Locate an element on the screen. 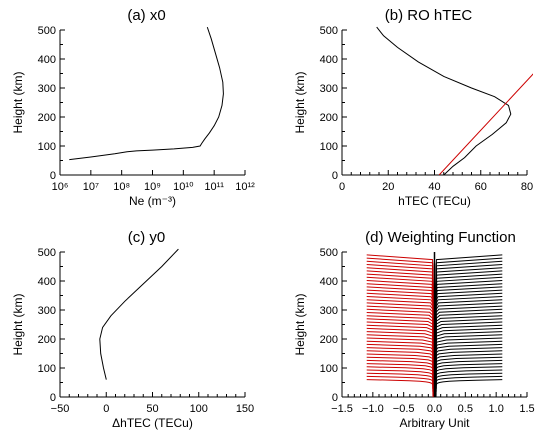 This screenshot has width=550, height=441. x-tick-label: −1.0 is located at coordinates (373, 409).